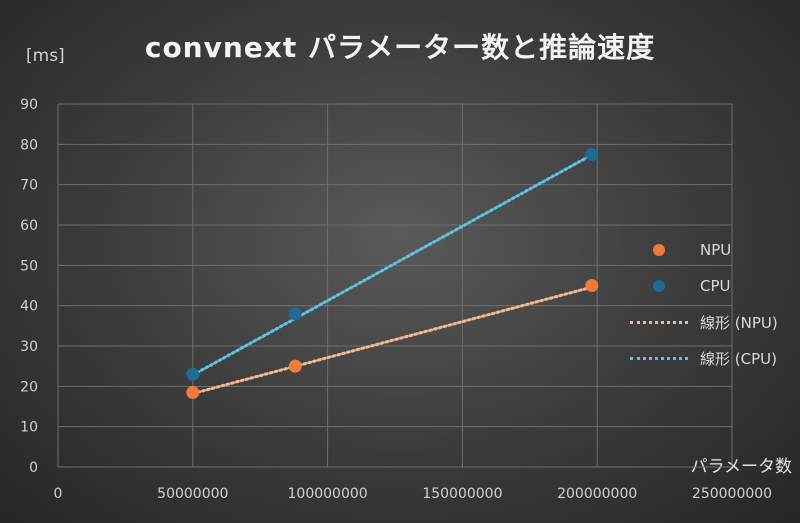 The image size is (800, 523). Describe the element at coordinates (192, 494) in the screenshot. I see `x-tick-label-50000000: 50000000` at that location.